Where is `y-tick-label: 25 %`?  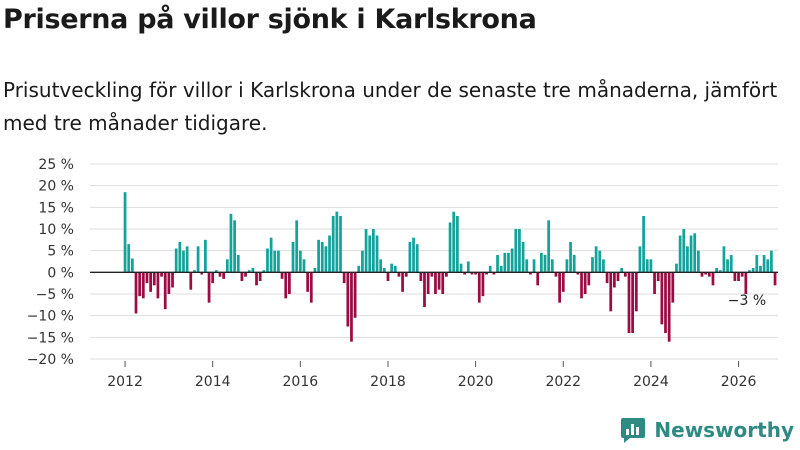 y-tick-label: 25 % is located at coordinates (56, 165).